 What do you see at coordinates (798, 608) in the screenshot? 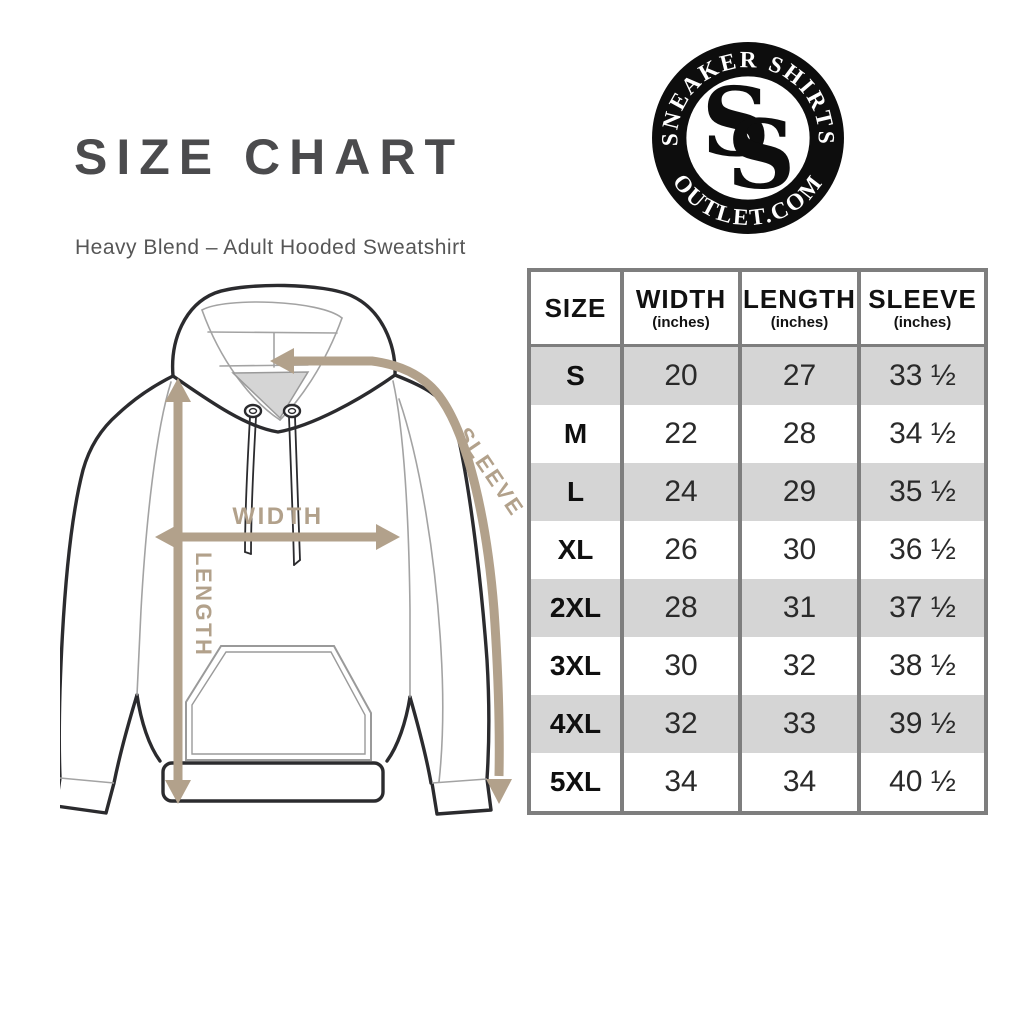
I see `length-value: 31` at bounding box center [798, 608].